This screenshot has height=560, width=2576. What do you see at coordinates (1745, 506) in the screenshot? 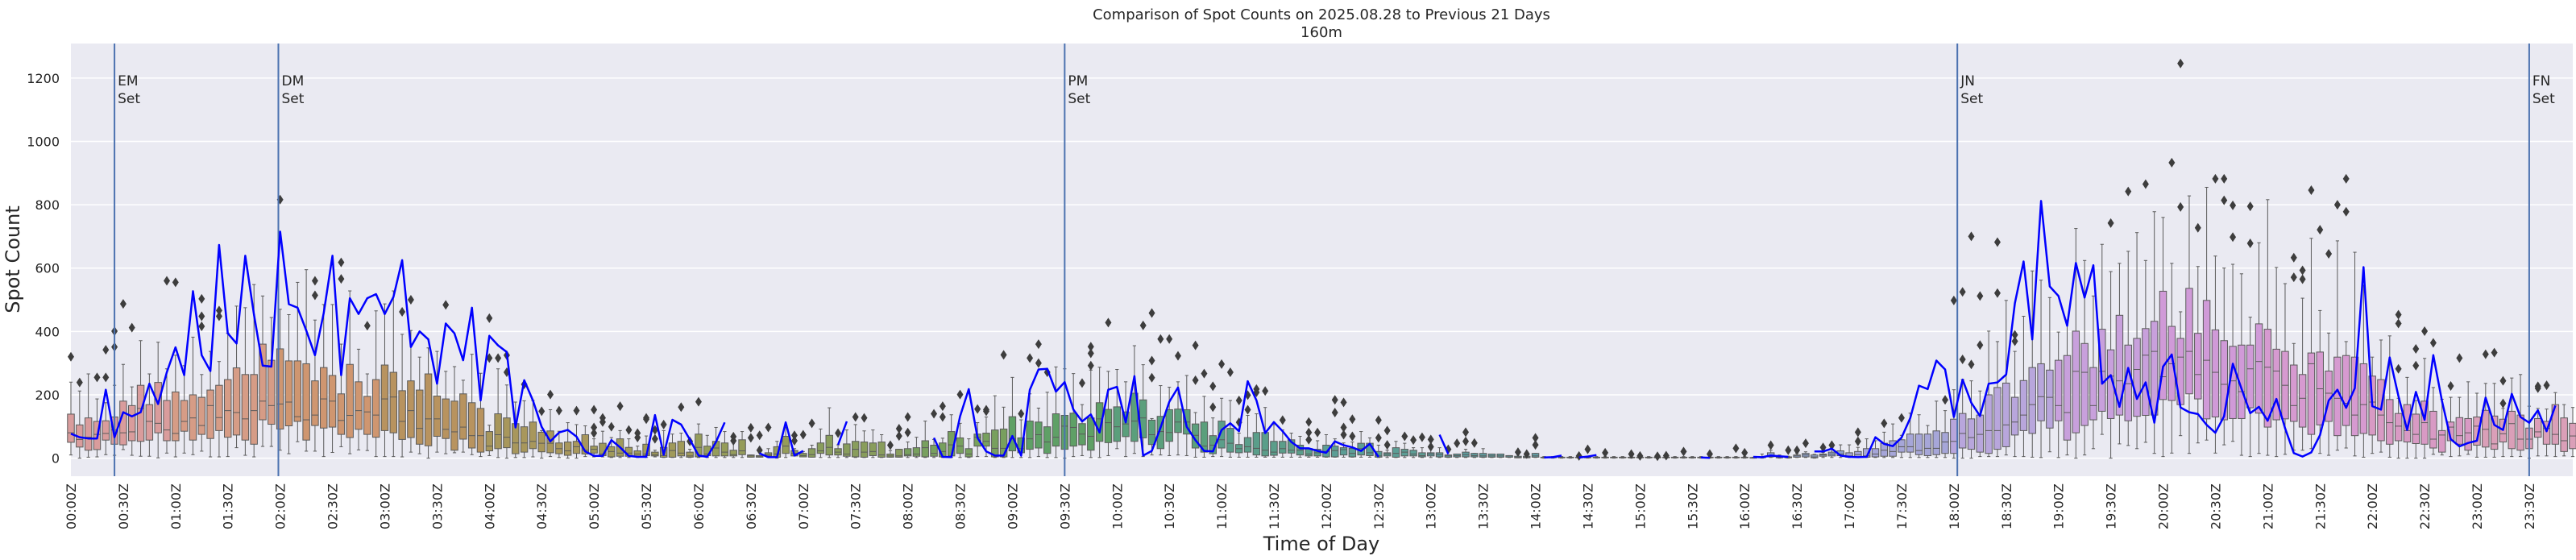
I see `x-tick-label: 16:00Z` at bounding box center [1745, 506].